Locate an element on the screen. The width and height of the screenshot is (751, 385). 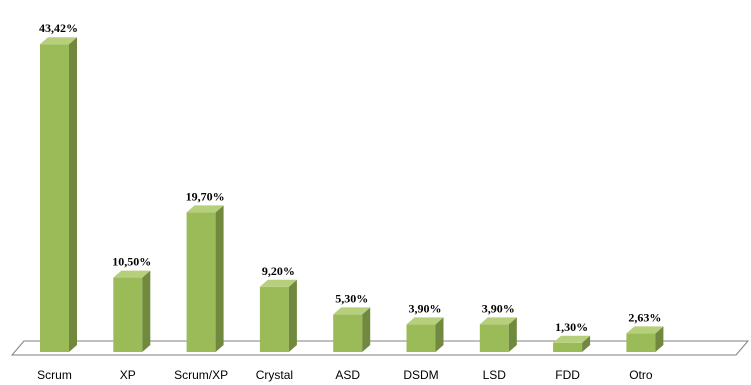
bar-side-lsd is located at coordinates (512, 334).